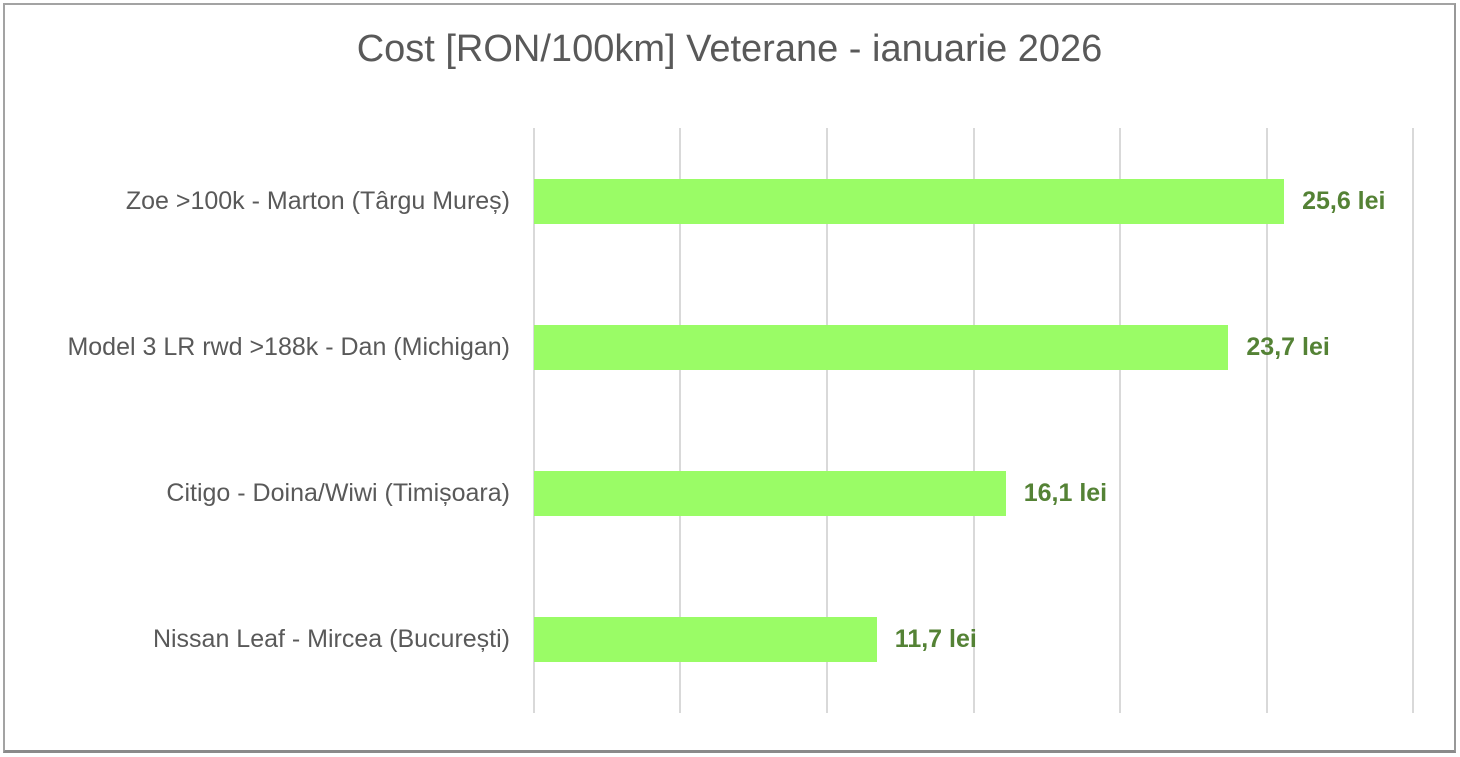 The width and height of the screenshot is (1460, 757). I want to click on bar-track: 11,7 lei, so click(973, 640).